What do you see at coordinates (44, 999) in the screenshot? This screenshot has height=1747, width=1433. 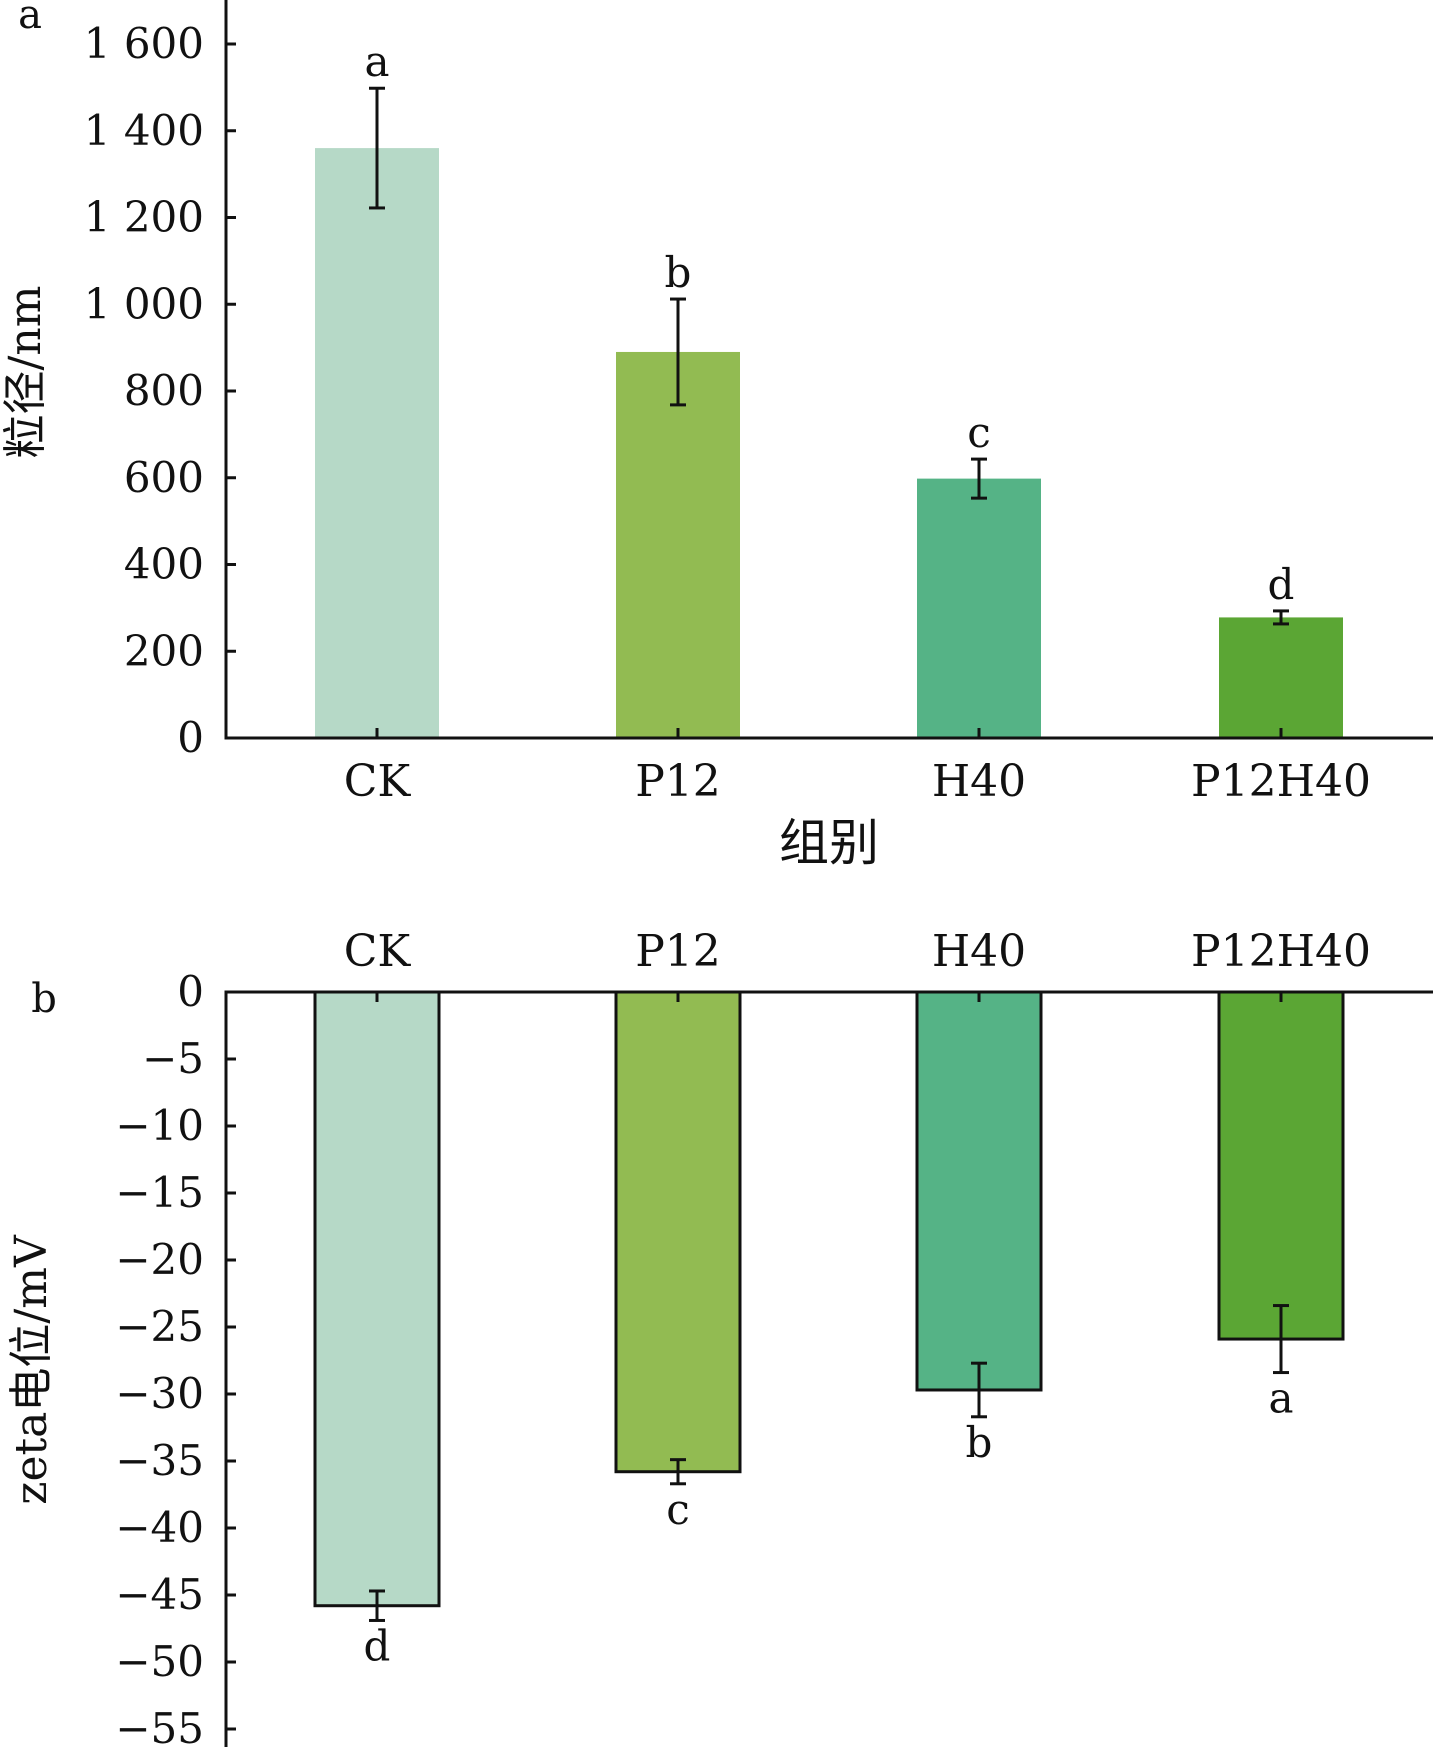 I see `panel-b-label: b` at bounding box center [44, 999].